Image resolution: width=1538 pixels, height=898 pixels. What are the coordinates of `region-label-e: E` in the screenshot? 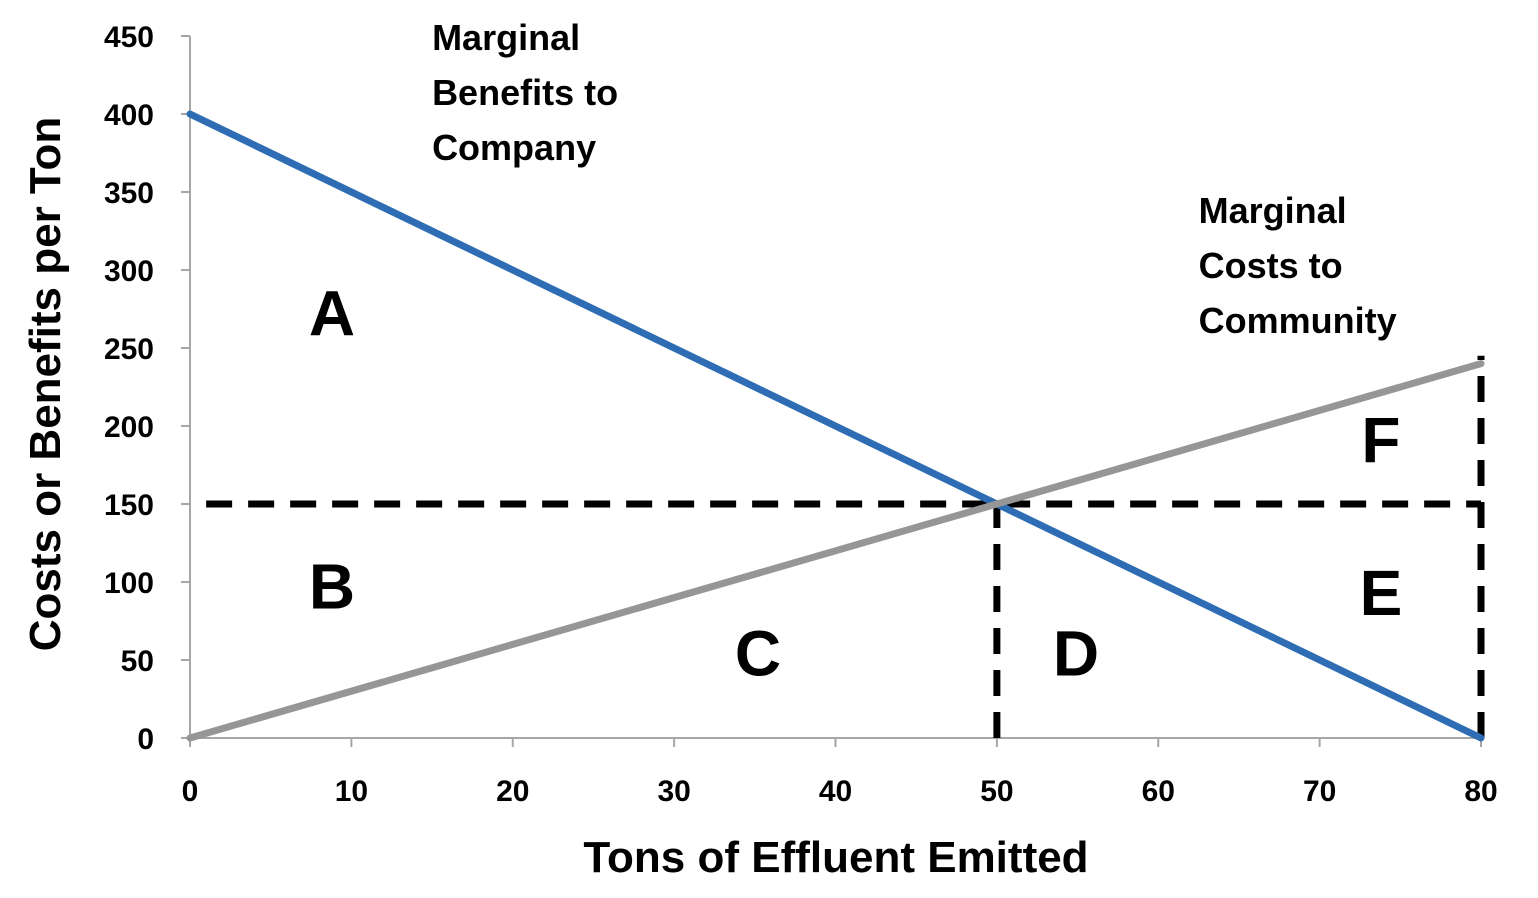 It's located at (1381, 593).